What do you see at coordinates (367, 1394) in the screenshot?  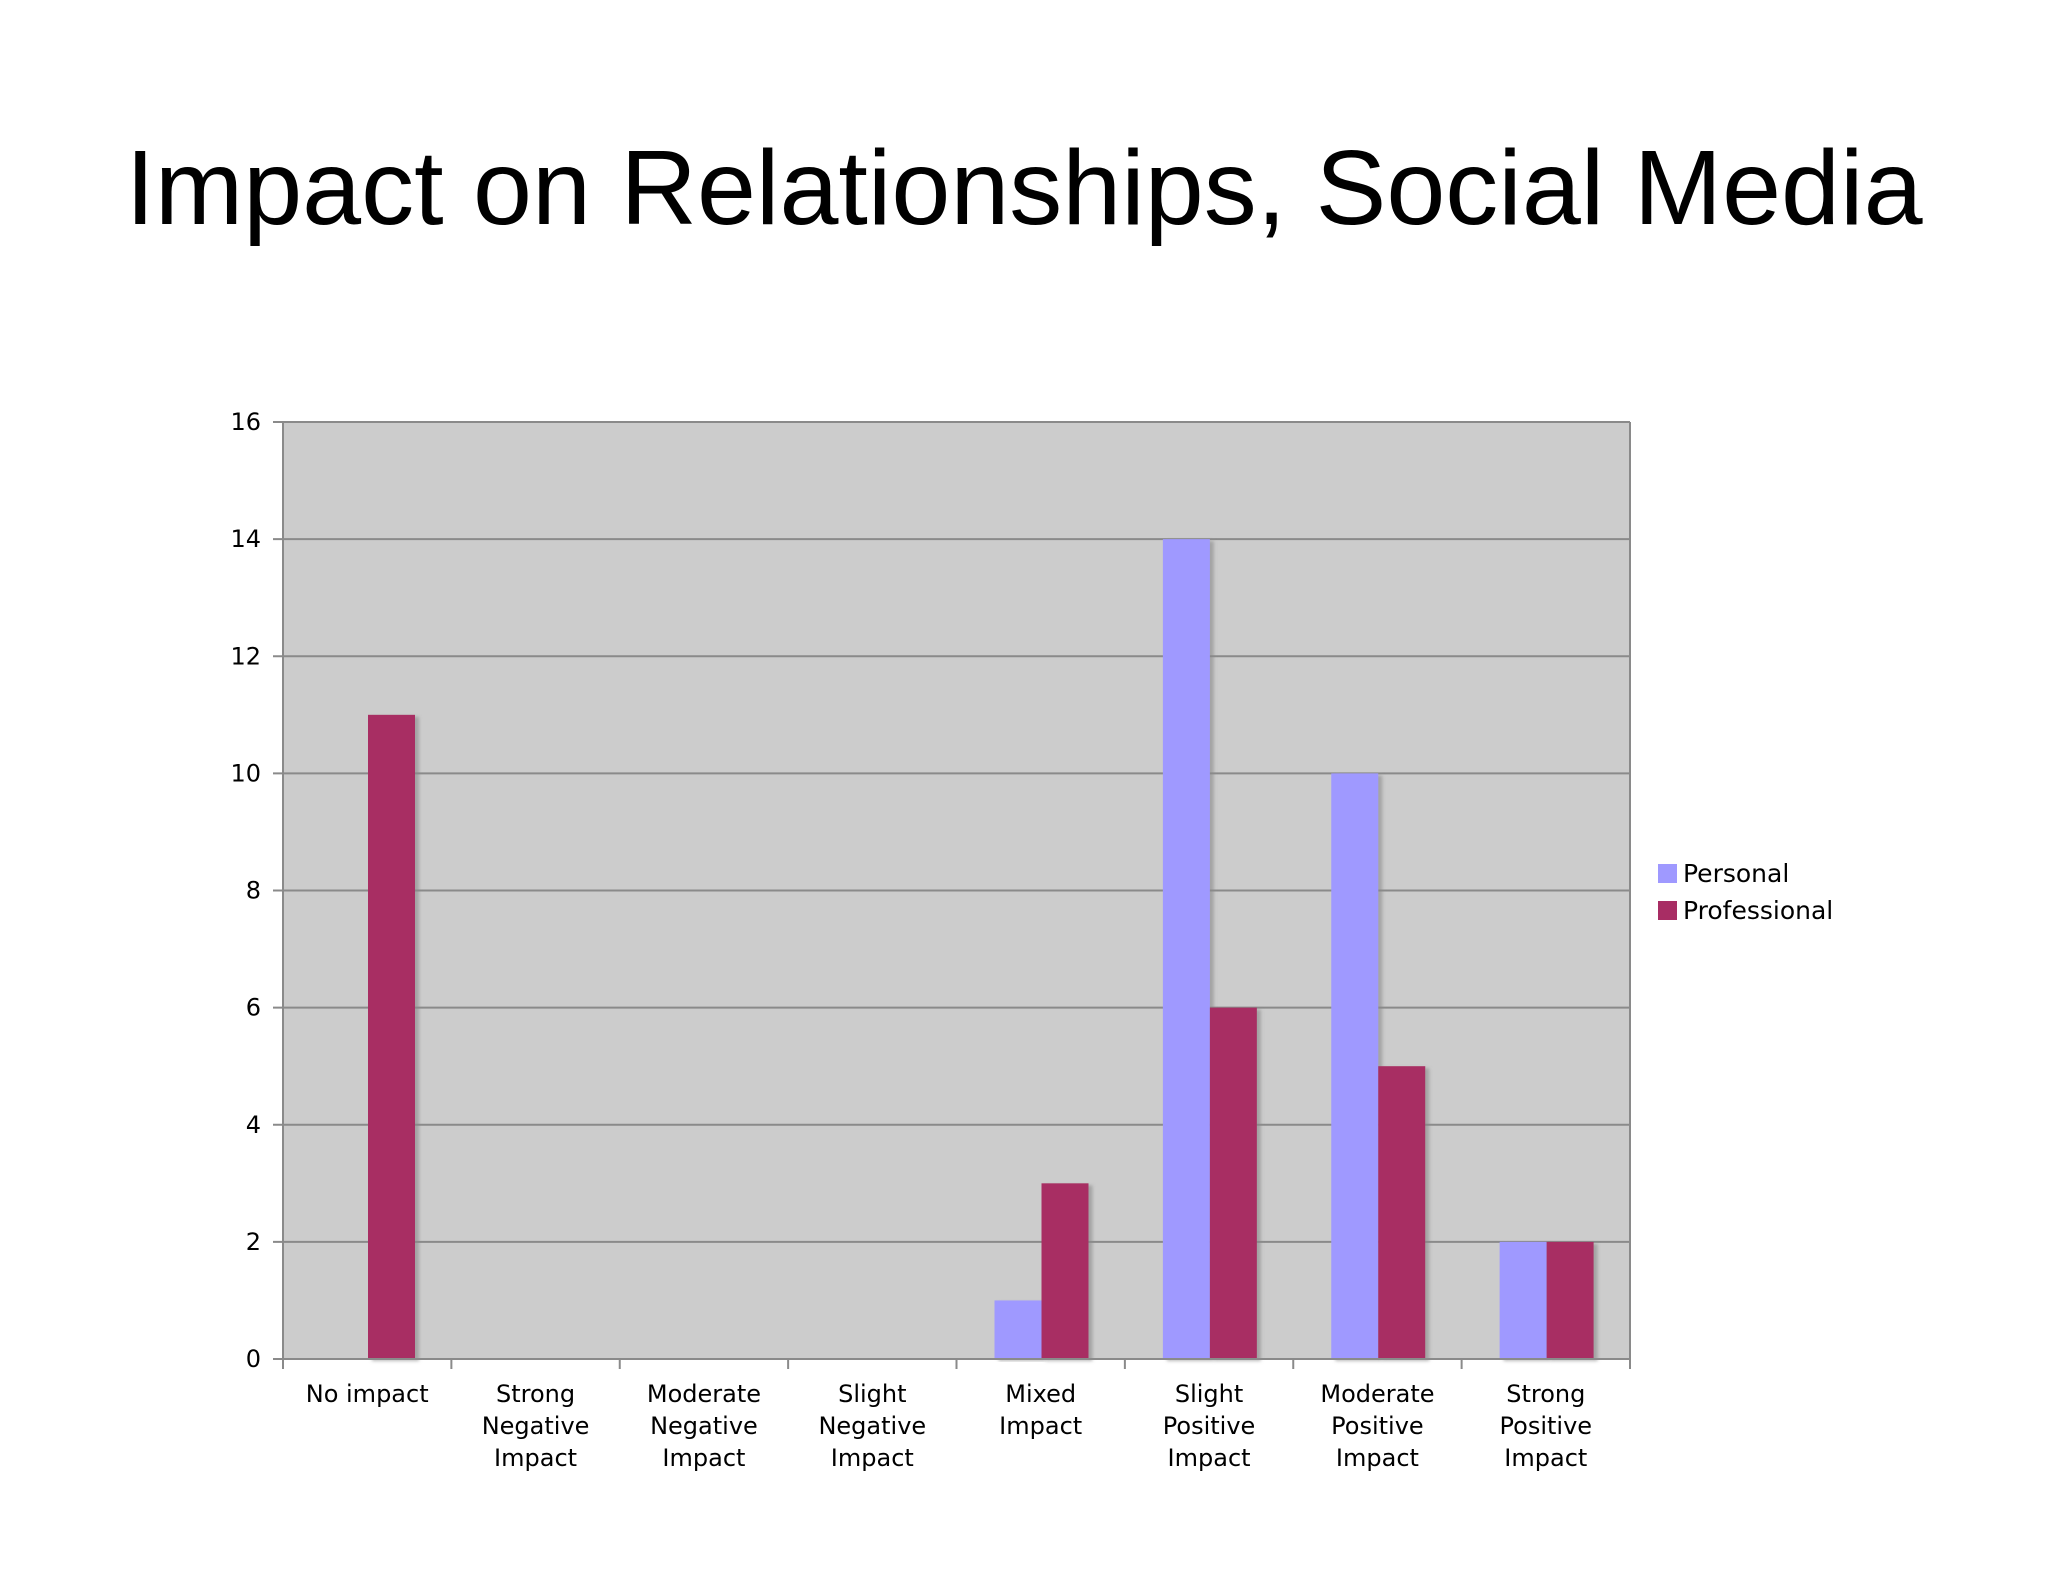 I see `x-category-label-0: No impact` at bounding box center [367, 1394].